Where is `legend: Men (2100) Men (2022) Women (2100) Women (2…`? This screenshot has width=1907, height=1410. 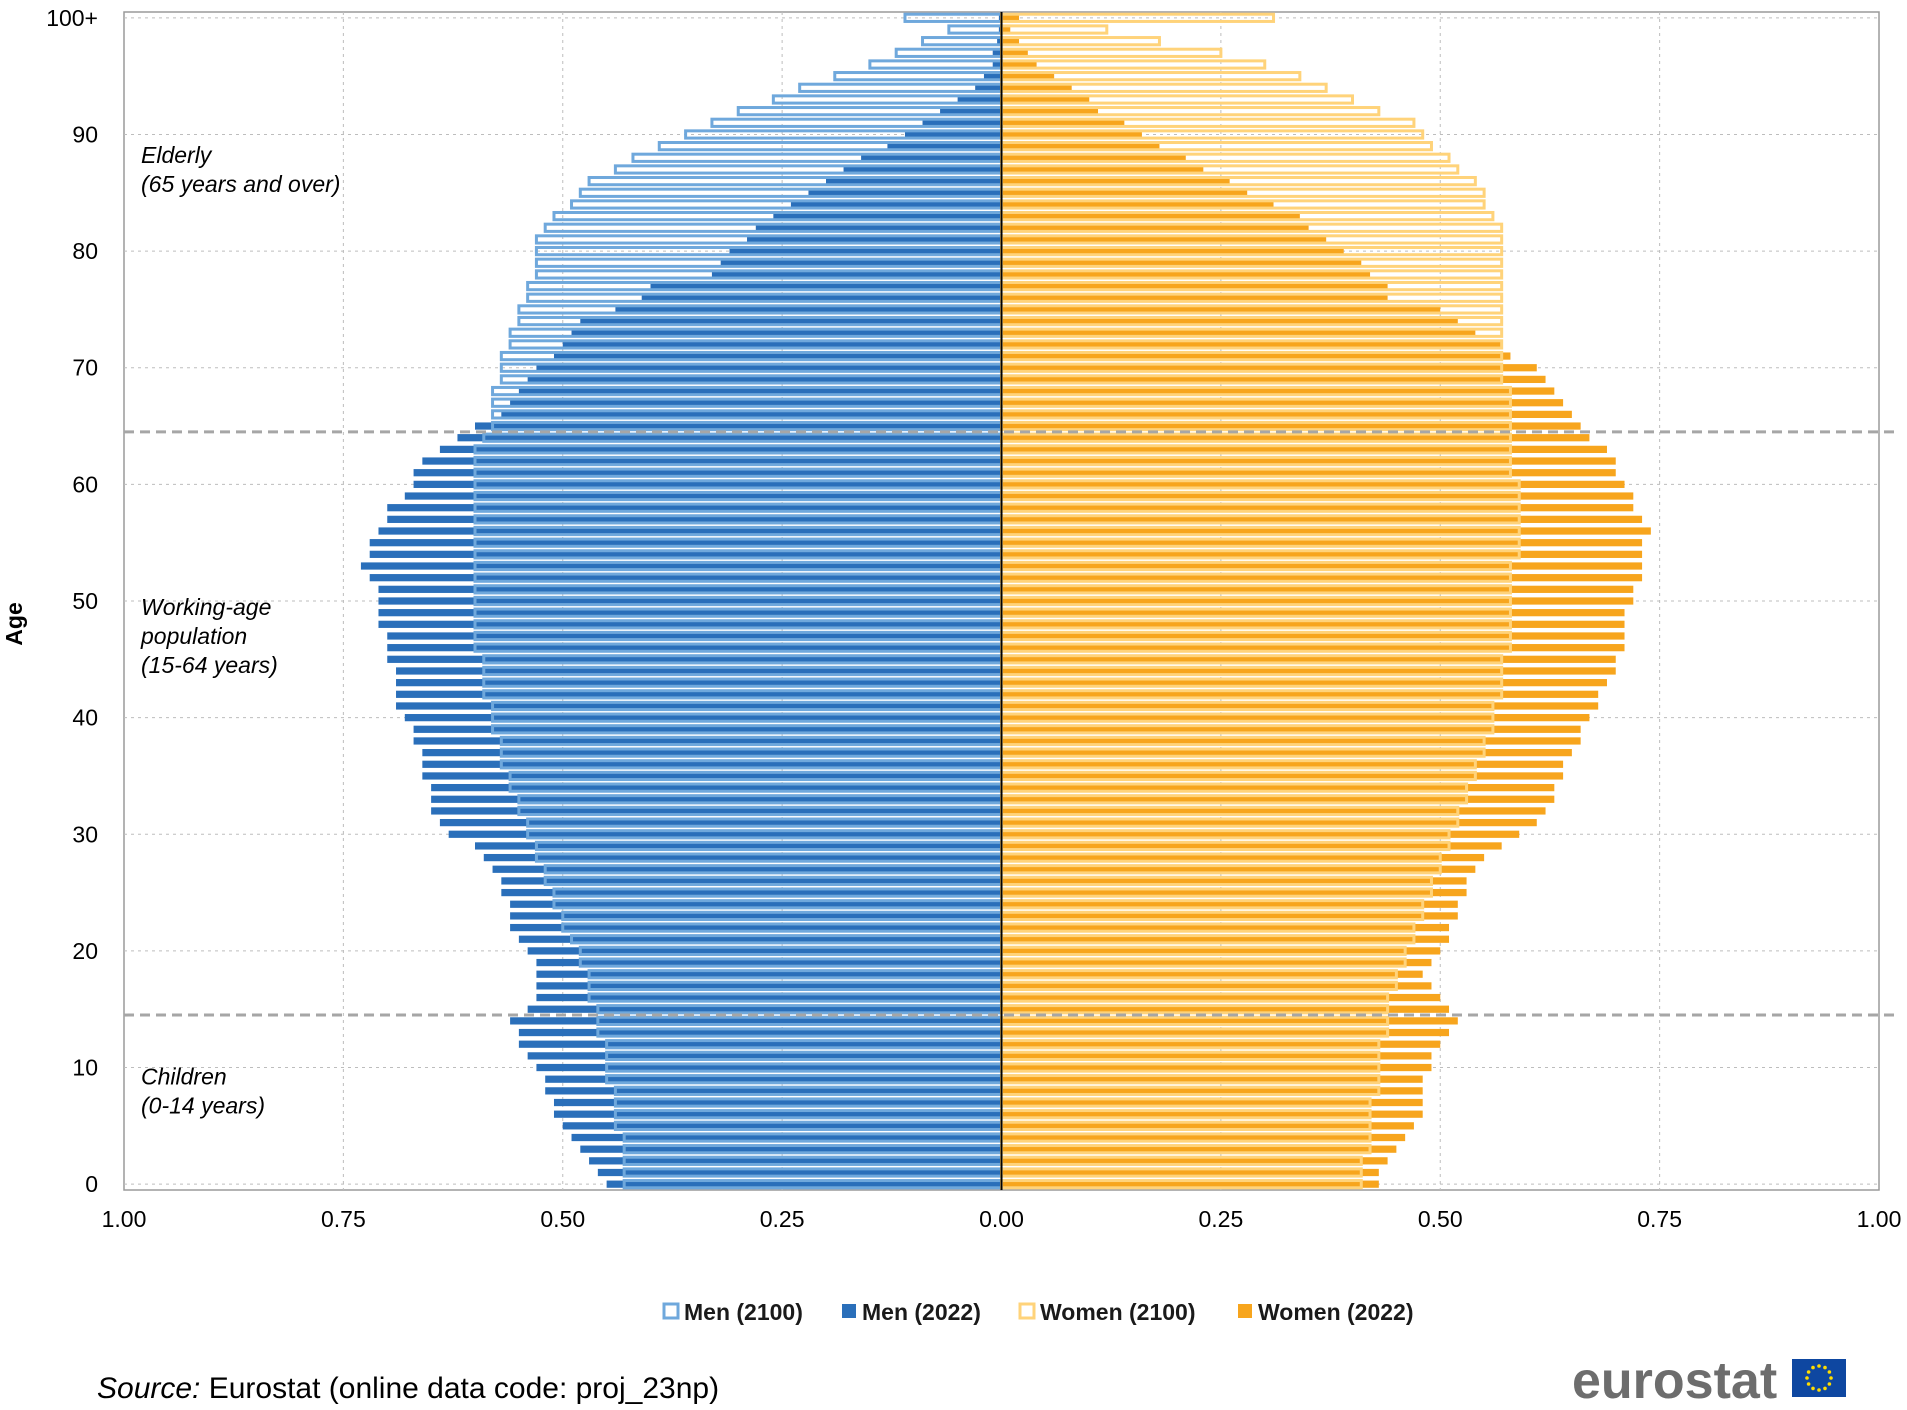 legend: Men (2100) Men (2022) Women (2100) Women (2… is located at coordinates (1038, 1312).